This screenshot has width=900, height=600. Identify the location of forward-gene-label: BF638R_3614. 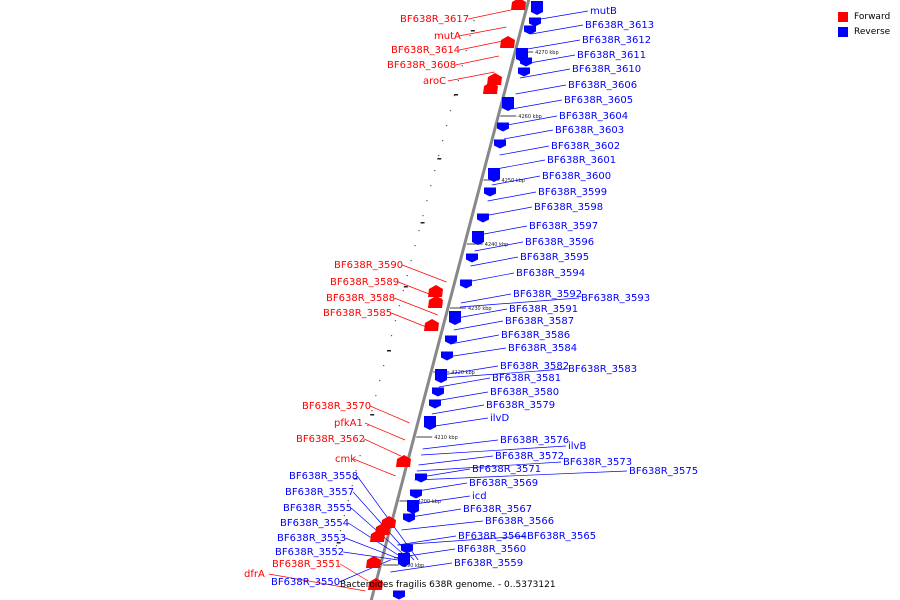
(425, 50).